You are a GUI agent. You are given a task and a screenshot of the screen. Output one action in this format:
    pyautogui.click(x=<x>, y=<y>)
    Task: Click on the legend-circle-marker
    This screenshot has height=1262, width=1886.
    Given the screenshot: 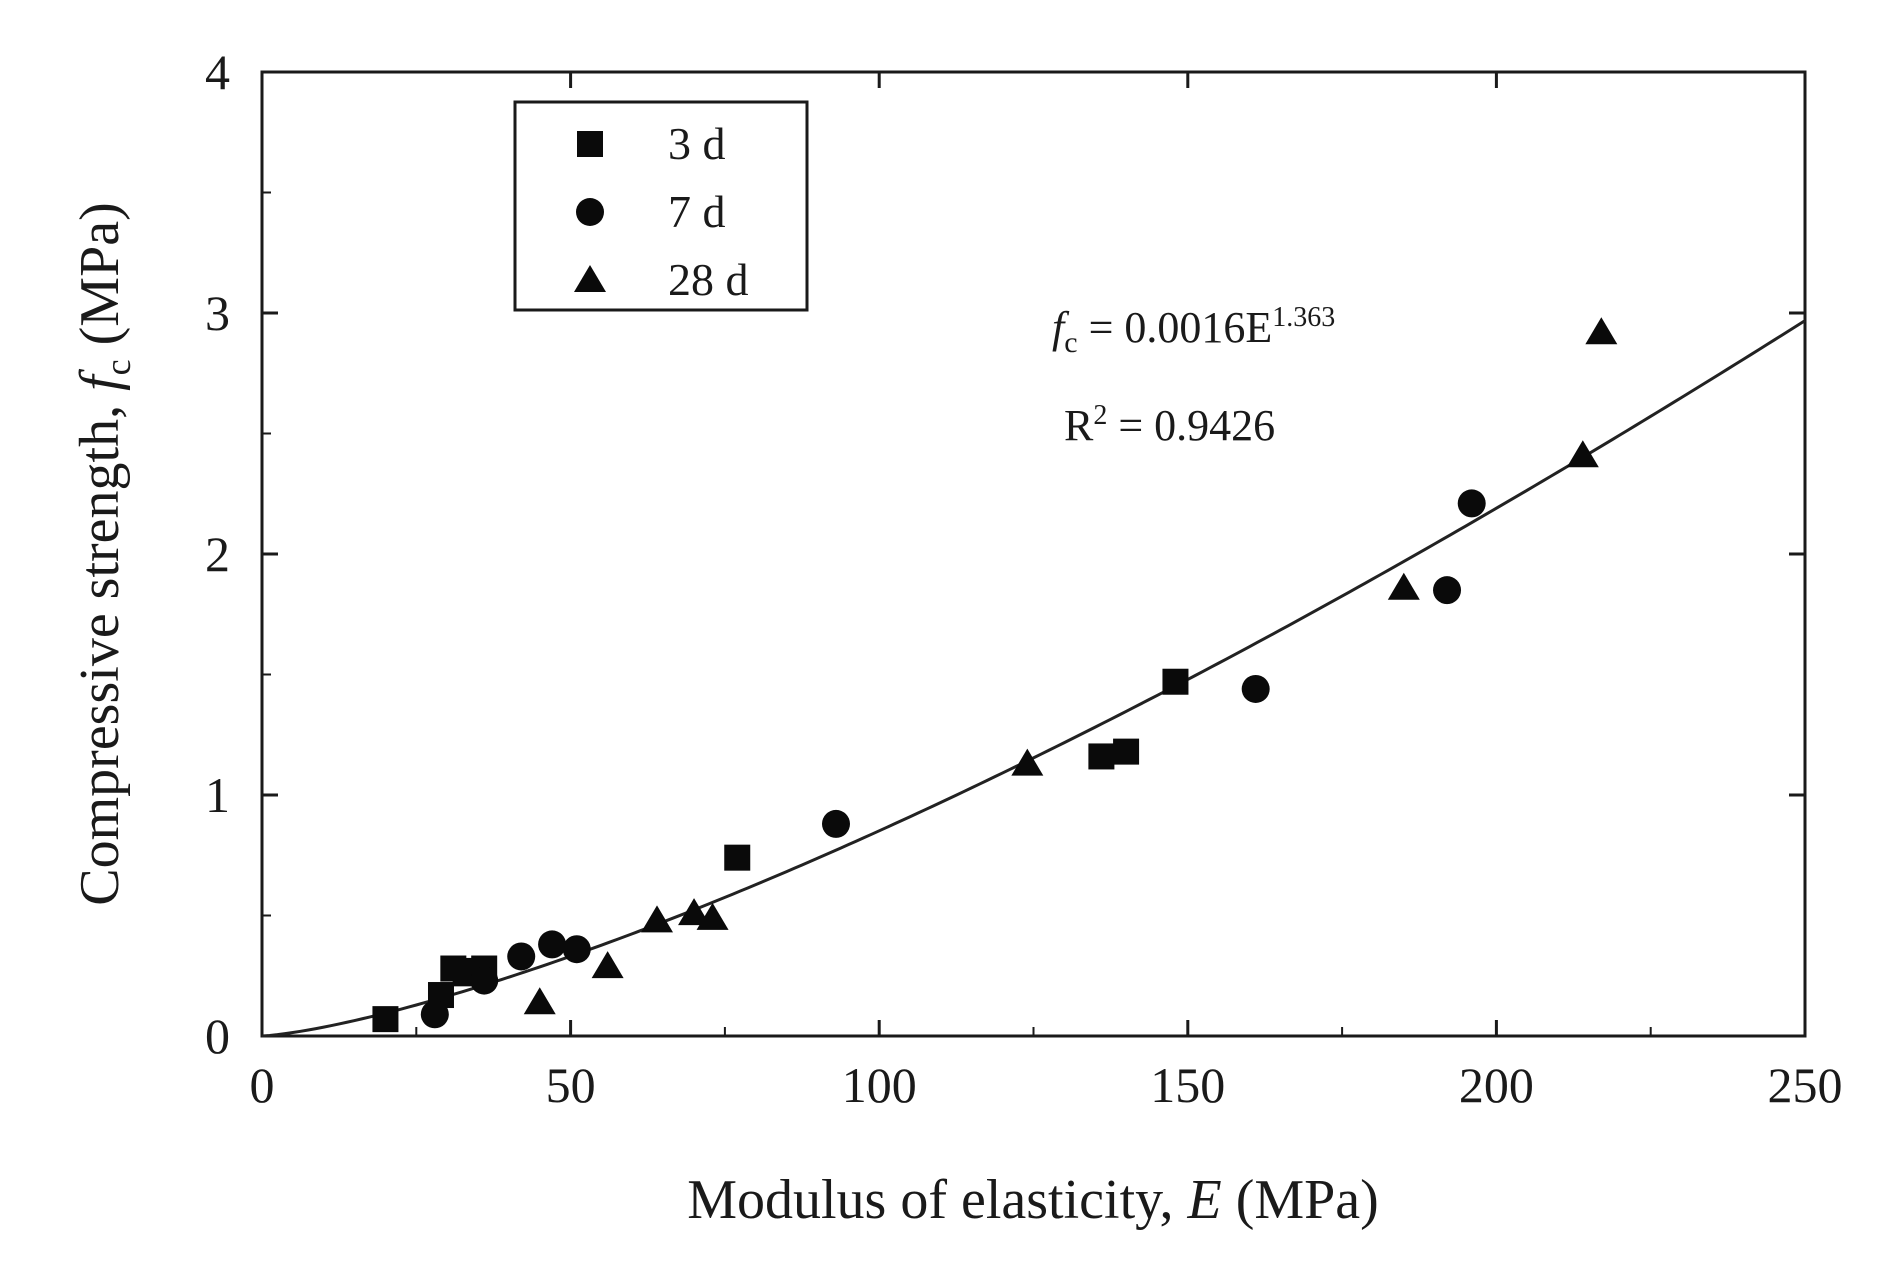 What is the action you would take?
    pyautogui.click(x=590, y=212)
    